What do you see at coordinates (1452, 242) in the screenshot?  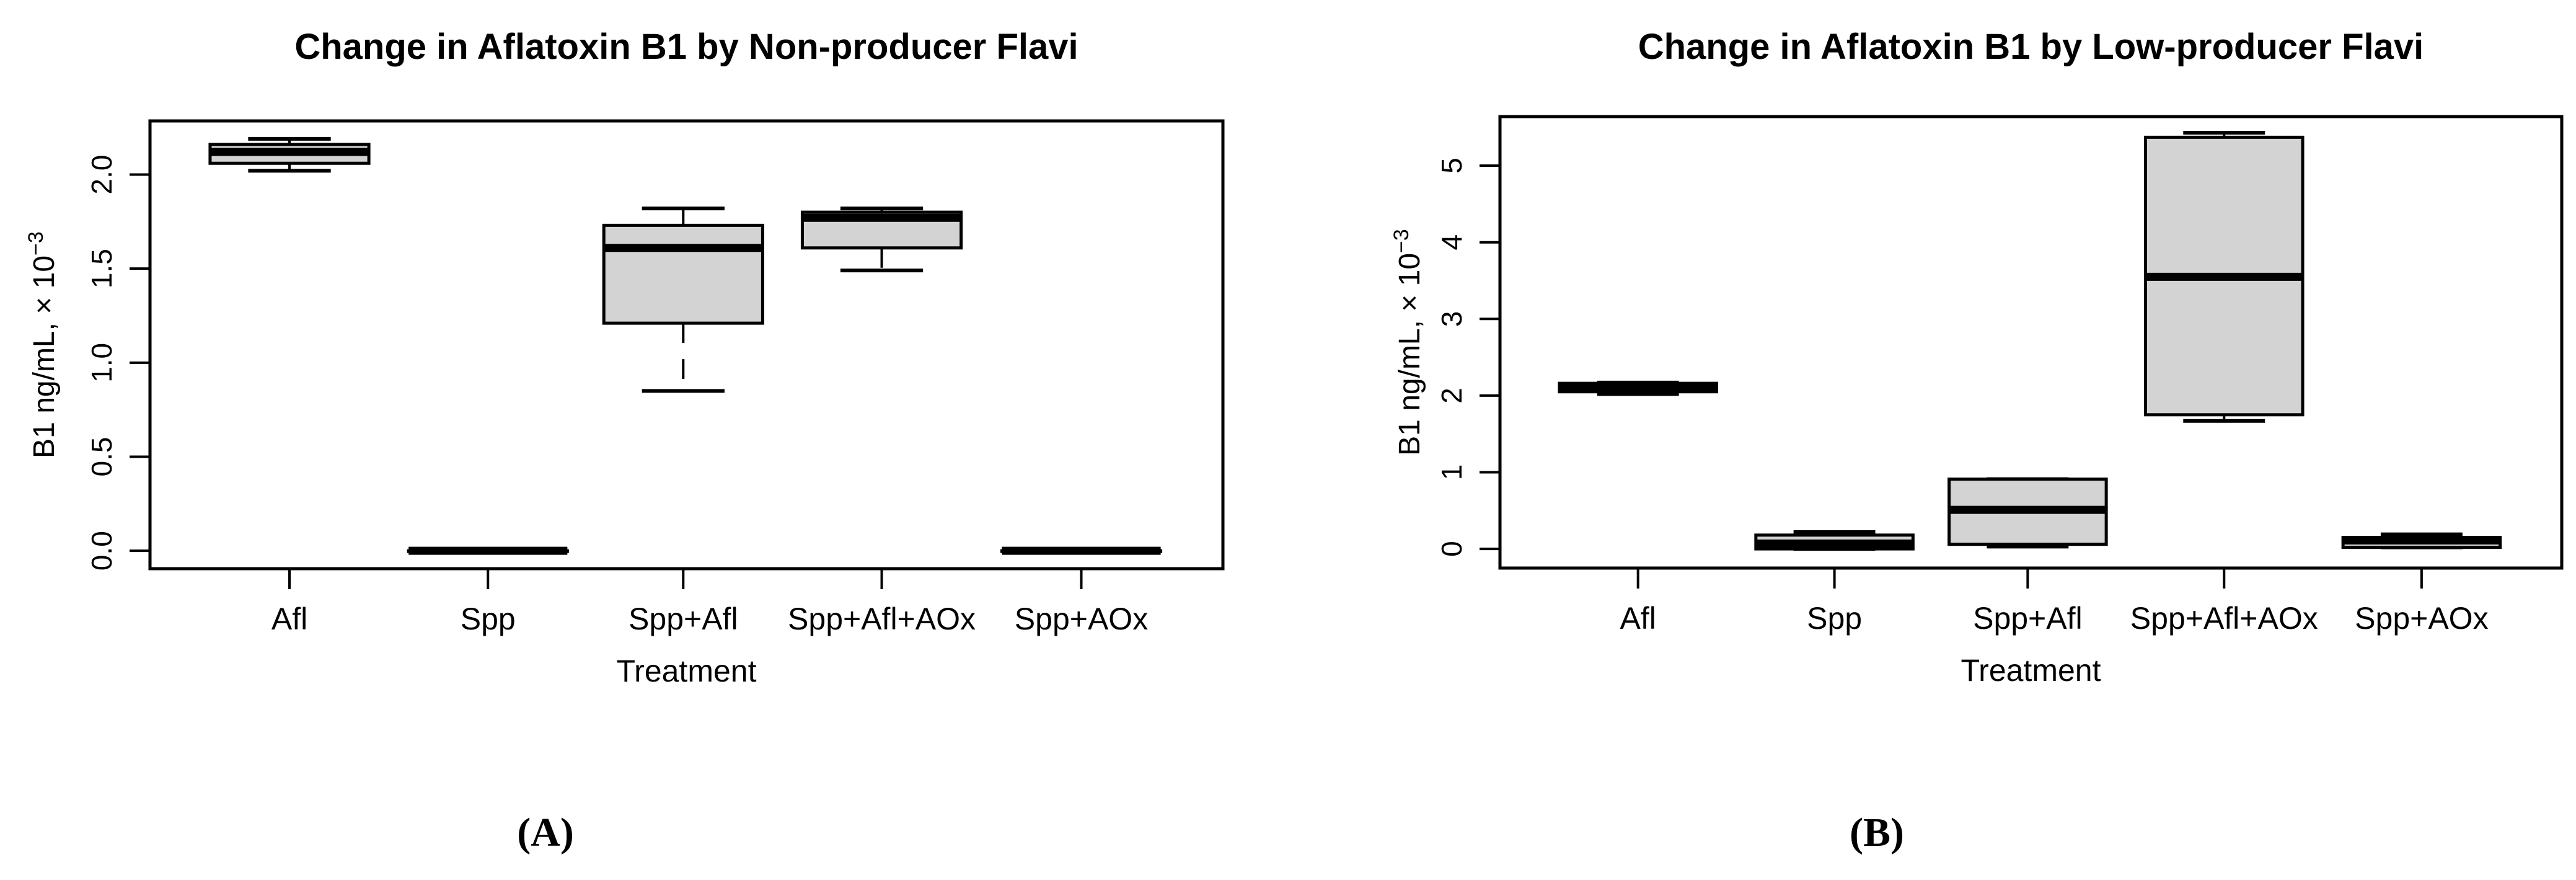 I see `y-tick-label: 4` at bounding box center [1452, 242].